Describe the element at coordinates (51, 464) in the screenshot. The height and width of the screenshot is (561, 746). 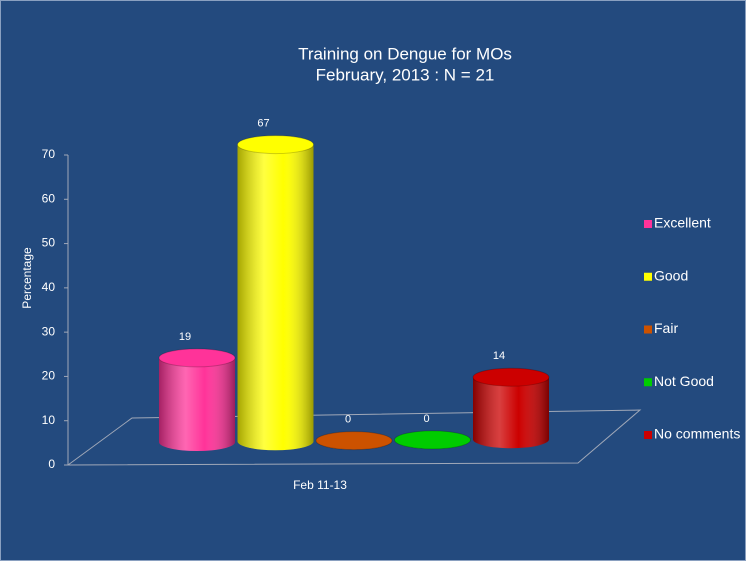
I see `y-tick-label: 0` at that location.